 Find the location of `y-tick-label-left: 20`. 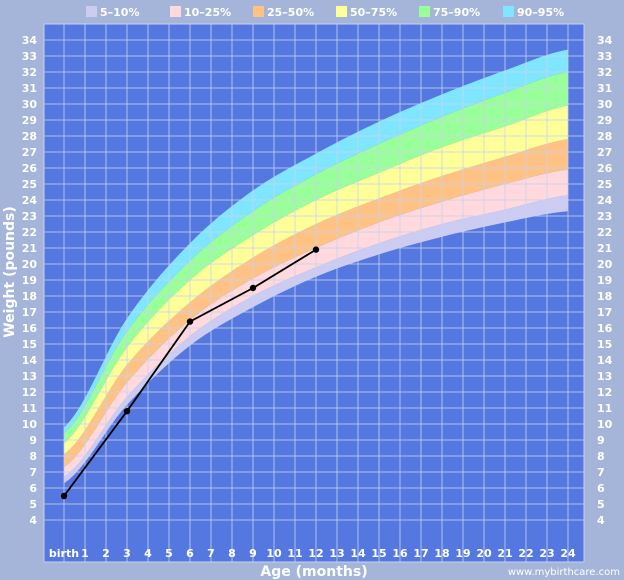

y-tick-label-left: 20 is located at coordinates (30, 264).